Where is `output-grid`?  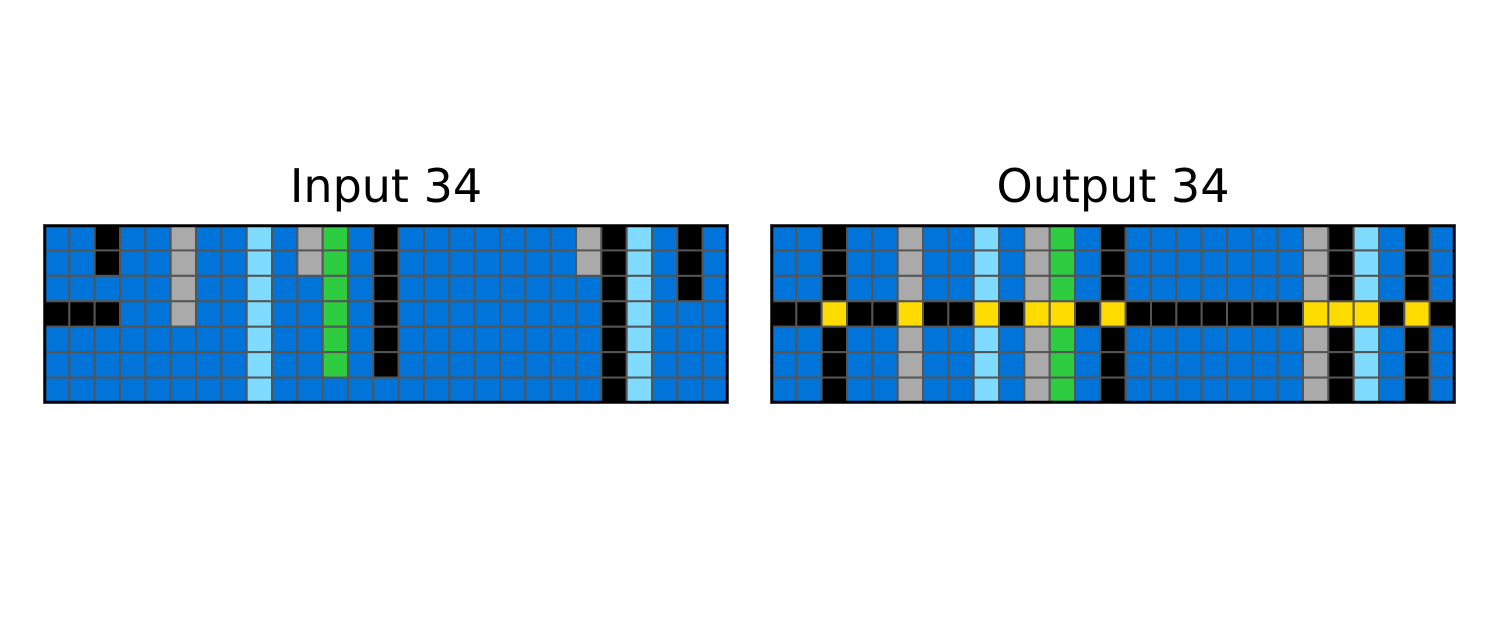
output-grid is located at coordinates (1113, 314).